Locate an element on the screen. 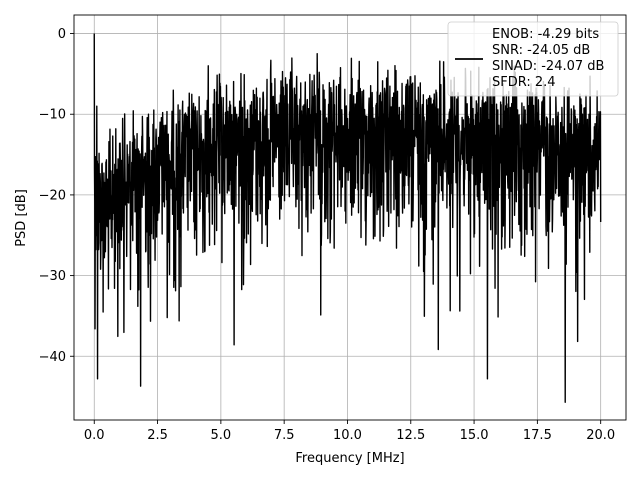 This screenshot has height=480, width=640. x-ticks: 0.0 2.5 5.0 7.5 10.0 12.5 15.0 17.5 20.0 is located at coordinates (349, 431).